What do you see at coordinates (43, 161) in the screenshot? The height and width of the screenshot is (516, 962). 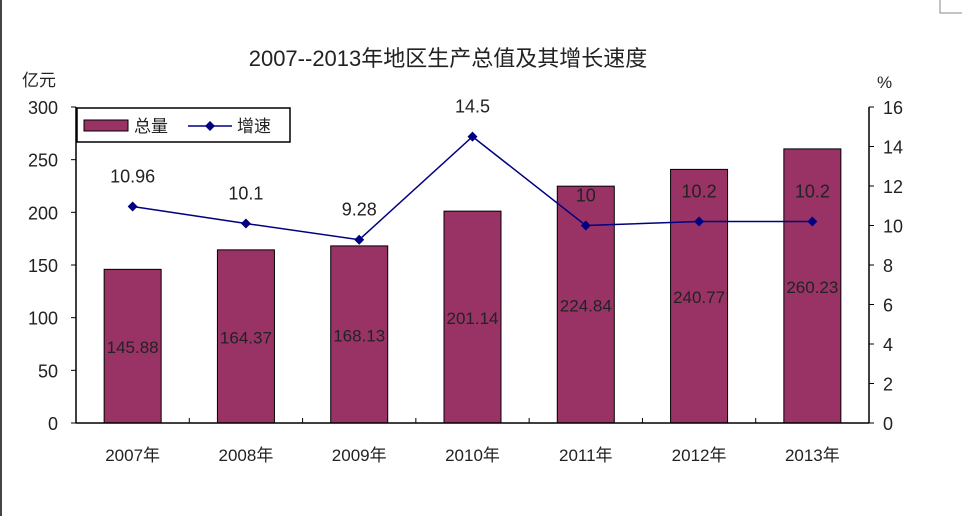 I see `left-tick-label: 250` at bounding box center [43, 161].